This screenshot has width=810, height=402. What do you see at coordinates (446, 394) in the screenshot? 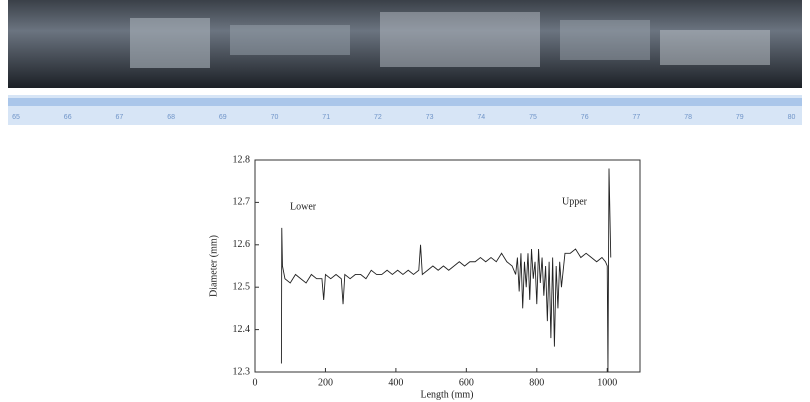
I see `x-axis-label: Length (mm)` at bounding box center [446, 394].